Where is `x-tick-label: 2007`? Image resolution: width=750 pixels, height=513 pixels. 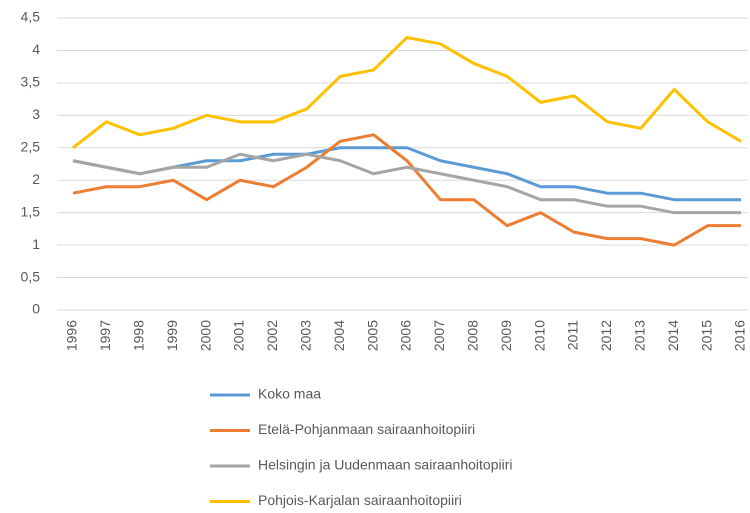
x-tick-label: 2007 is located at coordinates (439, 335).